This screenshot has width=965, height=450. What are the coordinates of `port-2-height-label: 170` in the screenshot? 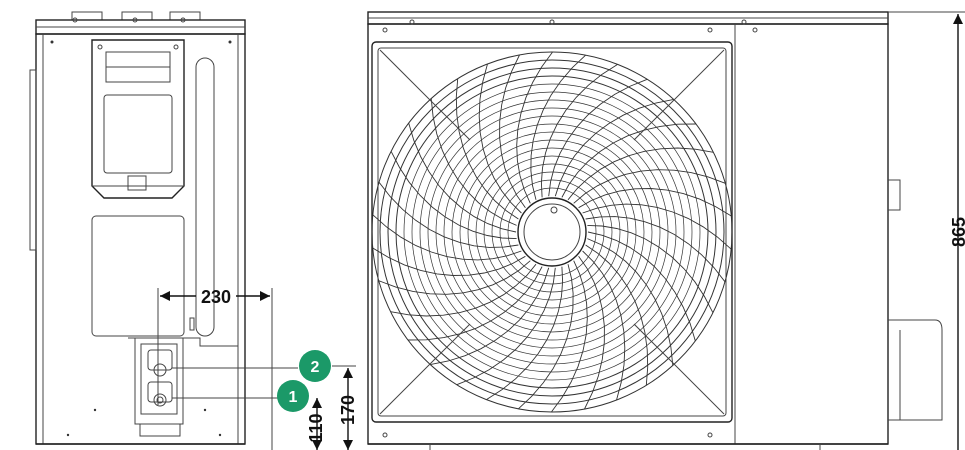 It's located at (348, 410).